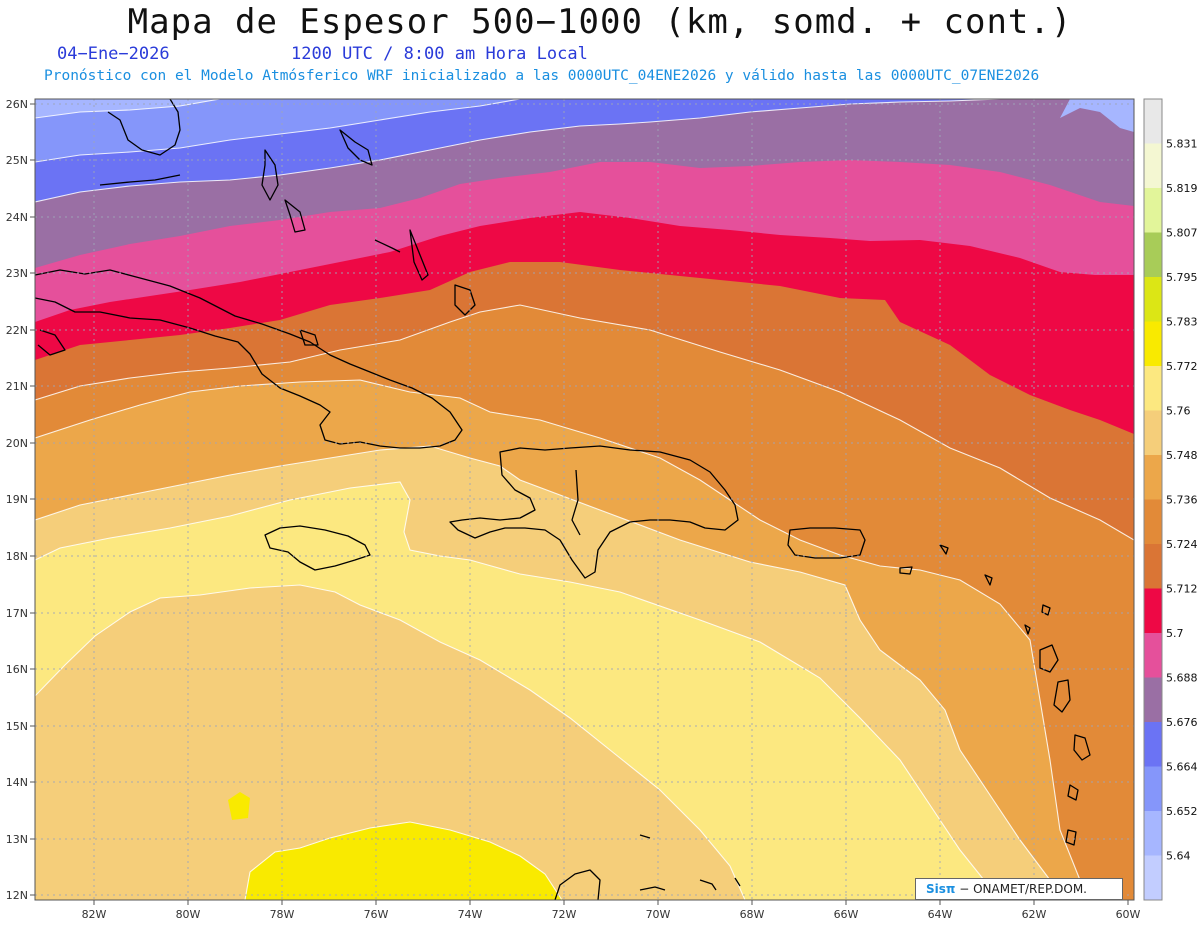  Describe the element at coordinates (17, 330) in the screenshot. I see `lat-label: 22N` at that location.